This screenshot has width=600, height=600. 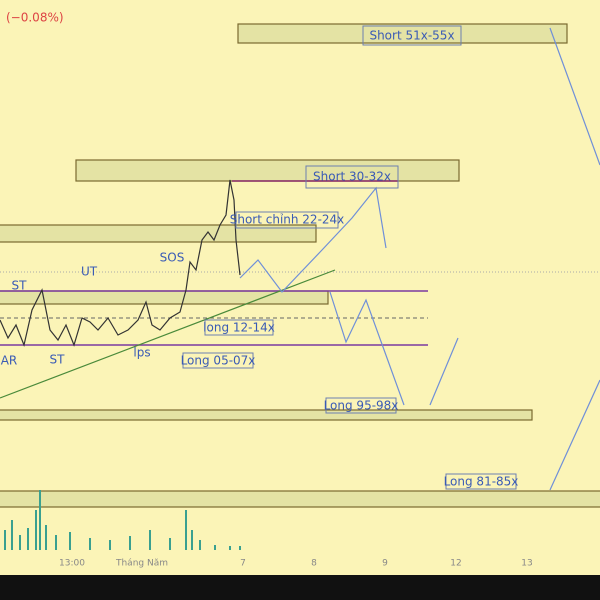 I want to click on annotation: AR, so click(x=9, y=361).